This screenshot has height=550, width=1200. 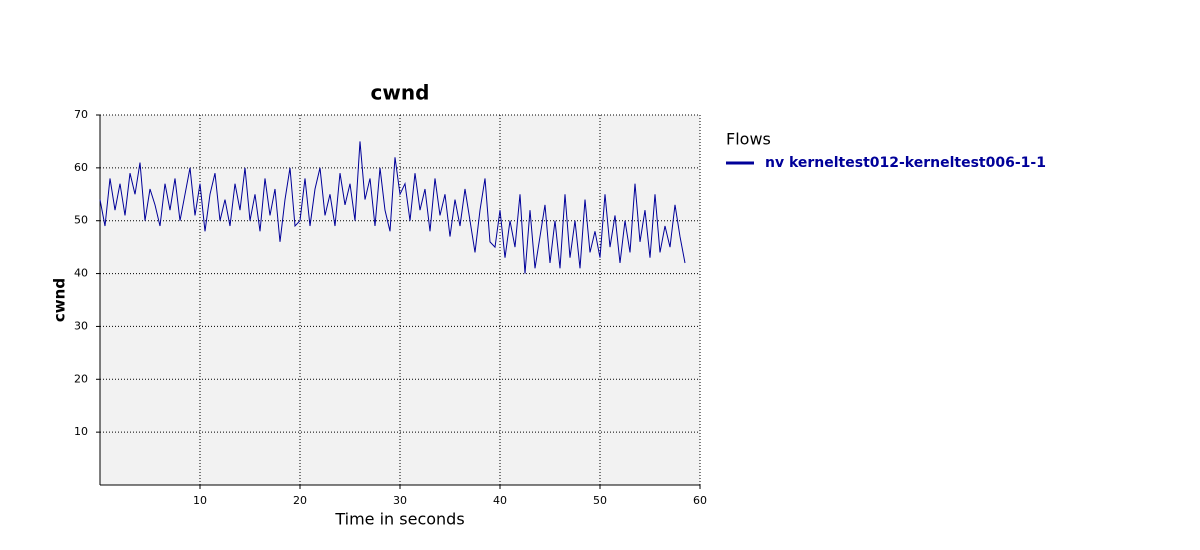 I want to click on y-tick-label: 20, so click(x=81, y=378).